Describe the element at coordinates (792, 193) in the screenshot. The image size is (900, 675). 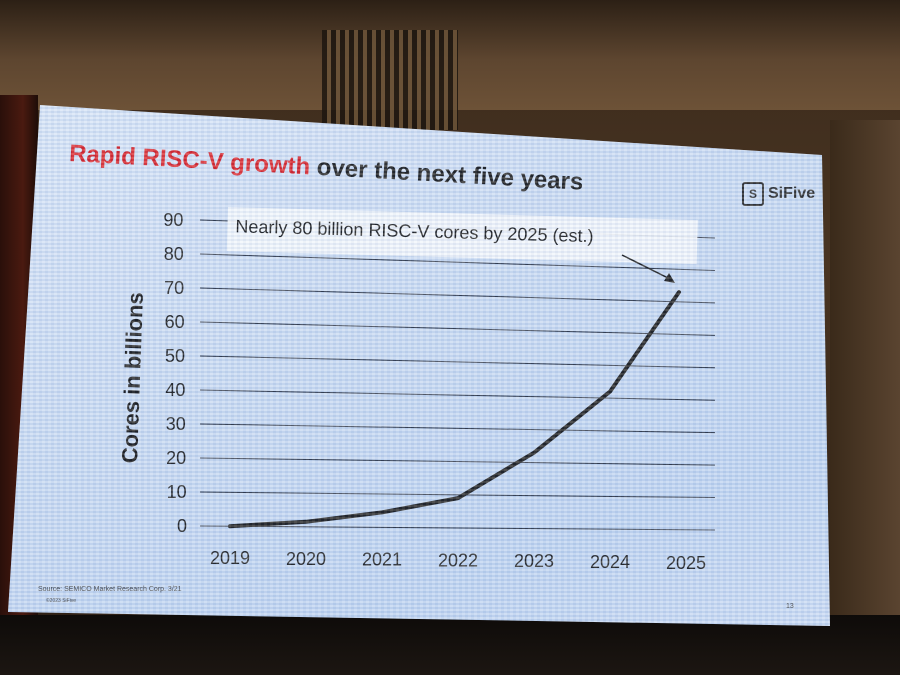
I see `logo-text: SiFive` at that location.